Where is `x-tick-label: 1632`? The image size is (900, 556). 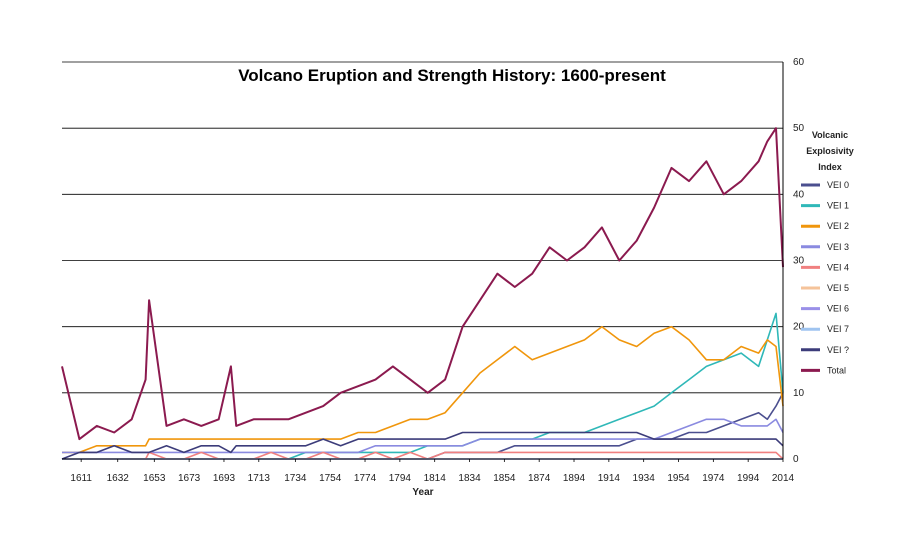 x-tick-label: 1632 is located at coordinates (118, 478).